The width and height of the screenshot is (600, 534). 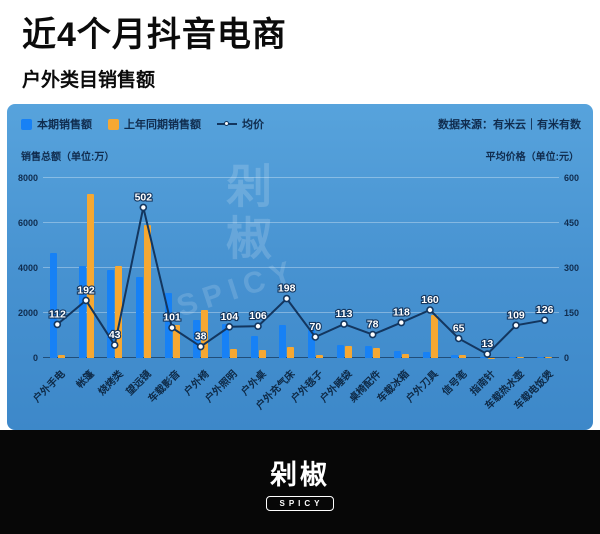 What do you see at coordinates (27, 178) in the screenshot?
I see `left-tick-label: 8000` at bounding box center [27, 178].